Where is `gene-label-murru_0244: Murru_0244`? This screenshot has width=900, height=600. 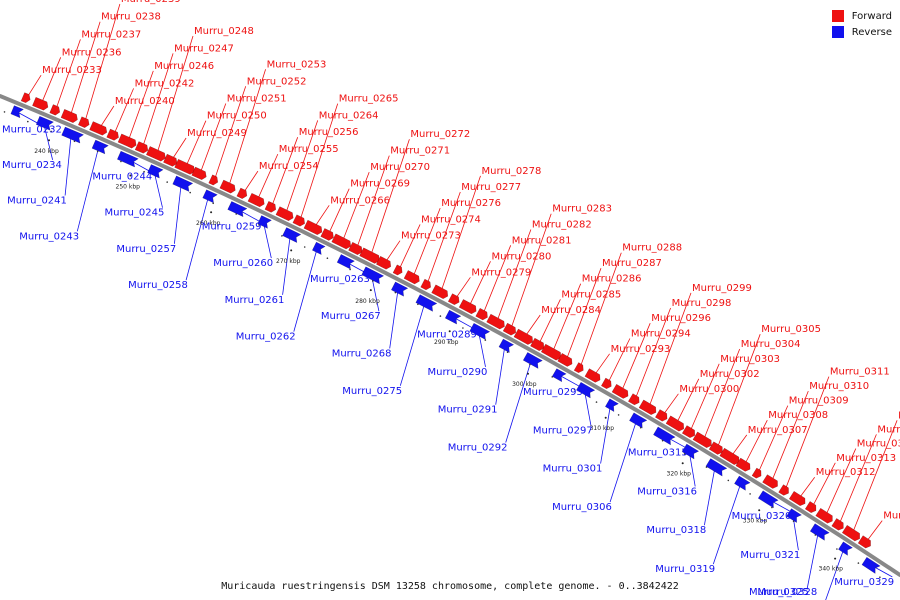
gene-label-murru_0244: Murru_0244 is located at coordinates (122, 177).